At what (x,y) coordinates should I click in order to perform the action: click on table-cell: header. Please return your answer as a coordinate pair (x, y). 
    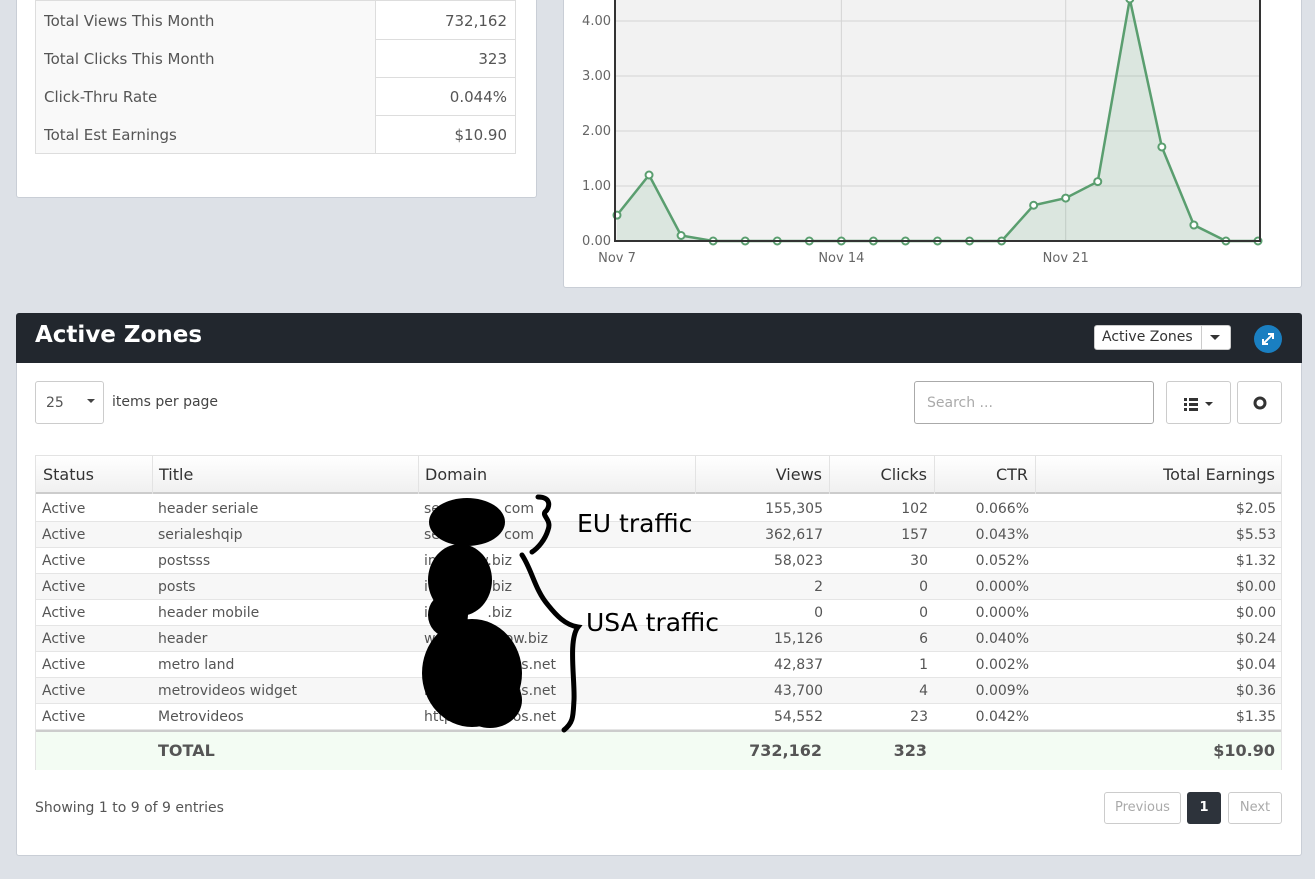
    Looking at the image, I should click on (183, 639).